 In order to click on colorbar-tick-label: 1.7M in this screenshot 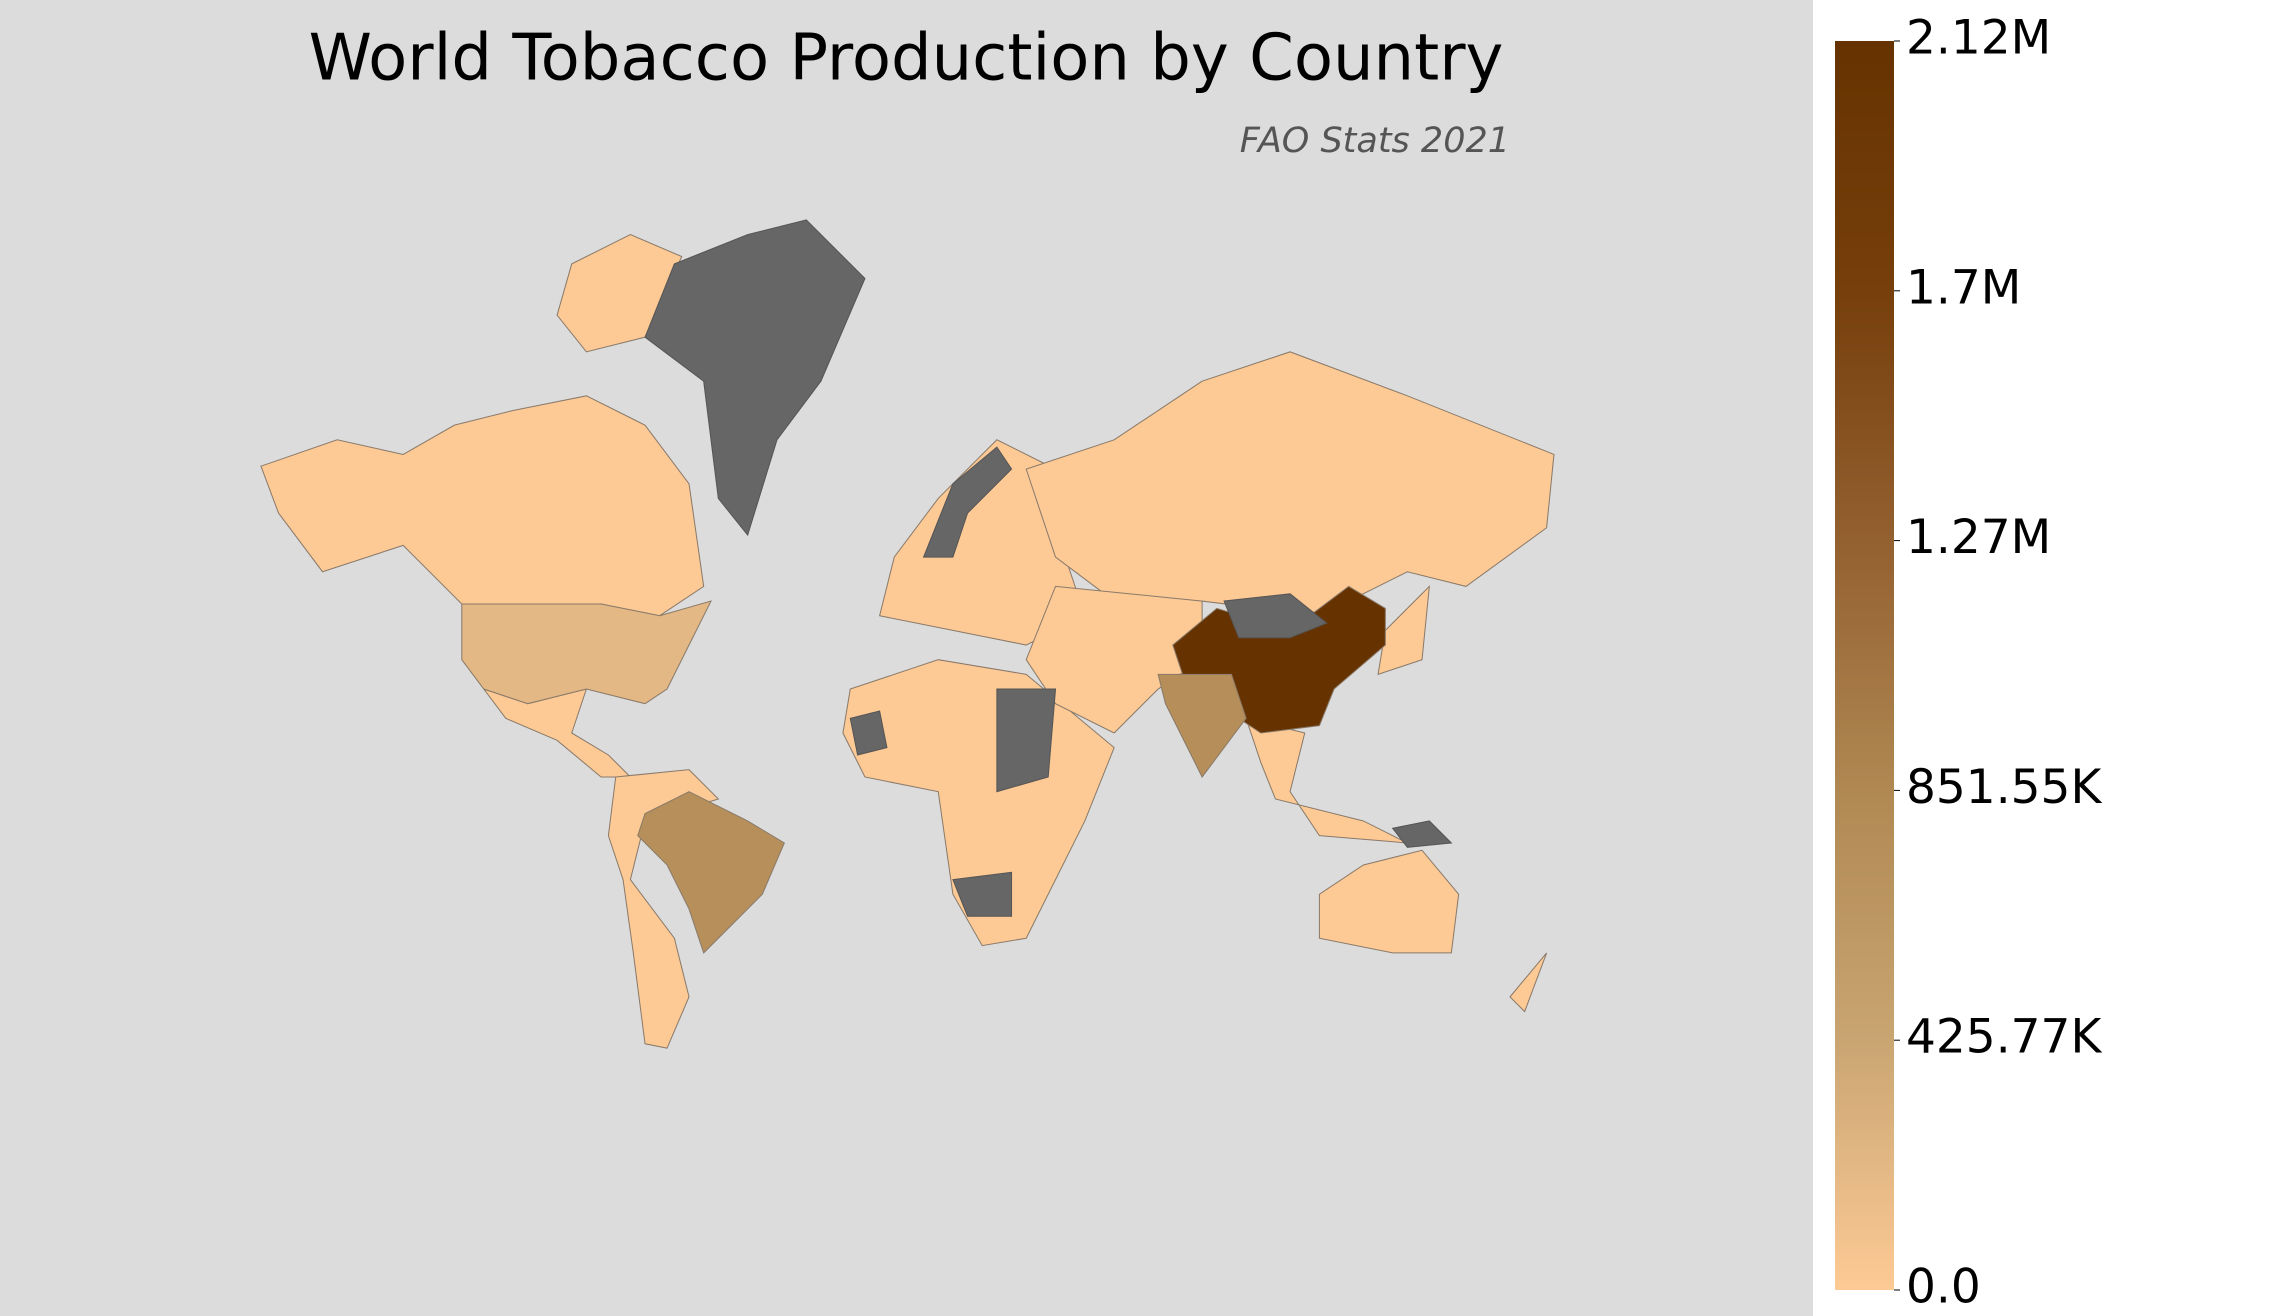, I will do `click(1963, 287)`.